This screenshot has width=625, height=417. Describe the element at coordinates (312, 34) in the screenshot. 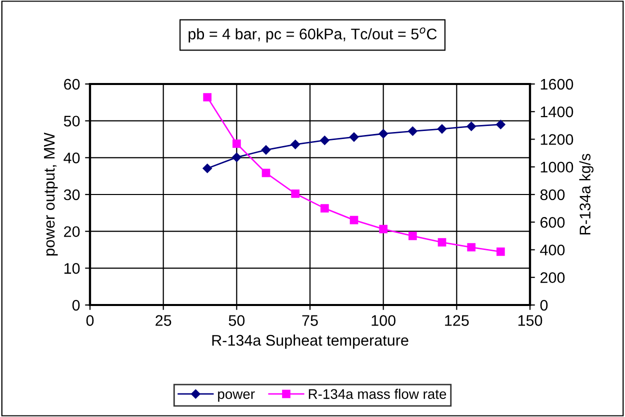

I see `chart-title: pb = 4 bar, pc = 60kPa, Tc/out = 5$^{o}$C` at that location.